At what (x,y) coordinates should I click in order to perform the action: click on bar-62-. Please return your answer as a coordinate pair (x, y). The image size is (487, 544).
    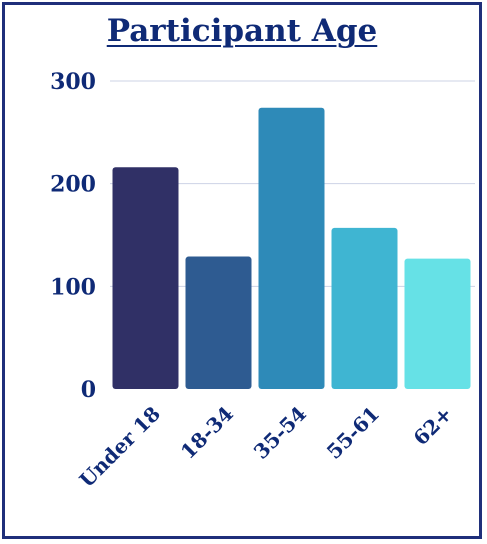
    Looking at the image, I should click on (437, 323).